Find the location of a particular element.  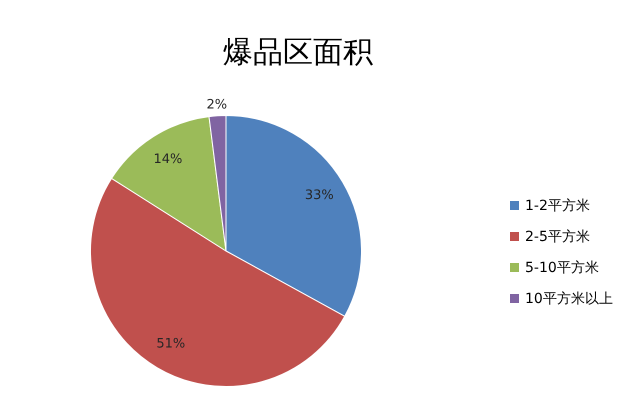

legend-label: 10平方米以上 is located at coordinates (569, 299).